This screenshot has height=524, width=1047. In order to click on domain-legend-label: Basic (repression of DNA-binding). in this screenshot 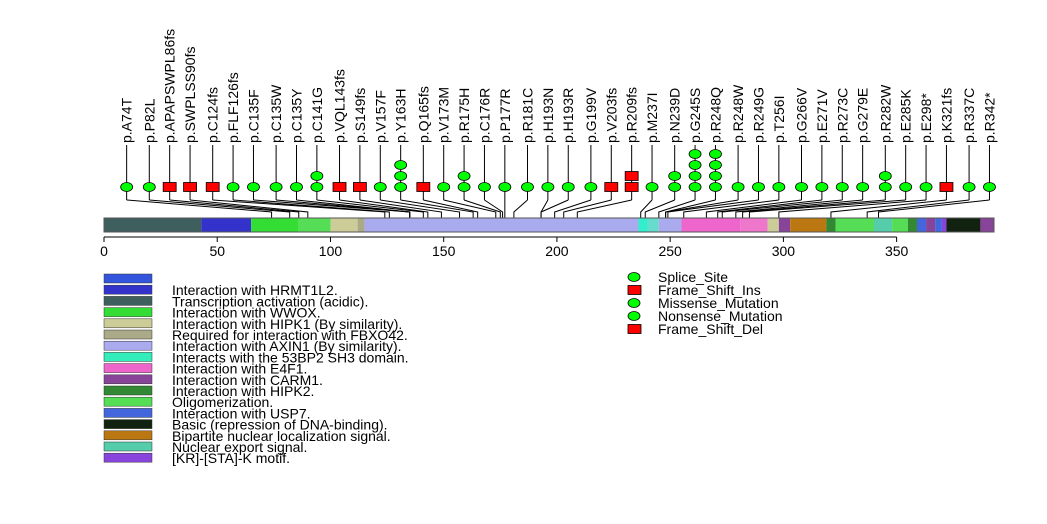, I will do `click(280, 425)`.